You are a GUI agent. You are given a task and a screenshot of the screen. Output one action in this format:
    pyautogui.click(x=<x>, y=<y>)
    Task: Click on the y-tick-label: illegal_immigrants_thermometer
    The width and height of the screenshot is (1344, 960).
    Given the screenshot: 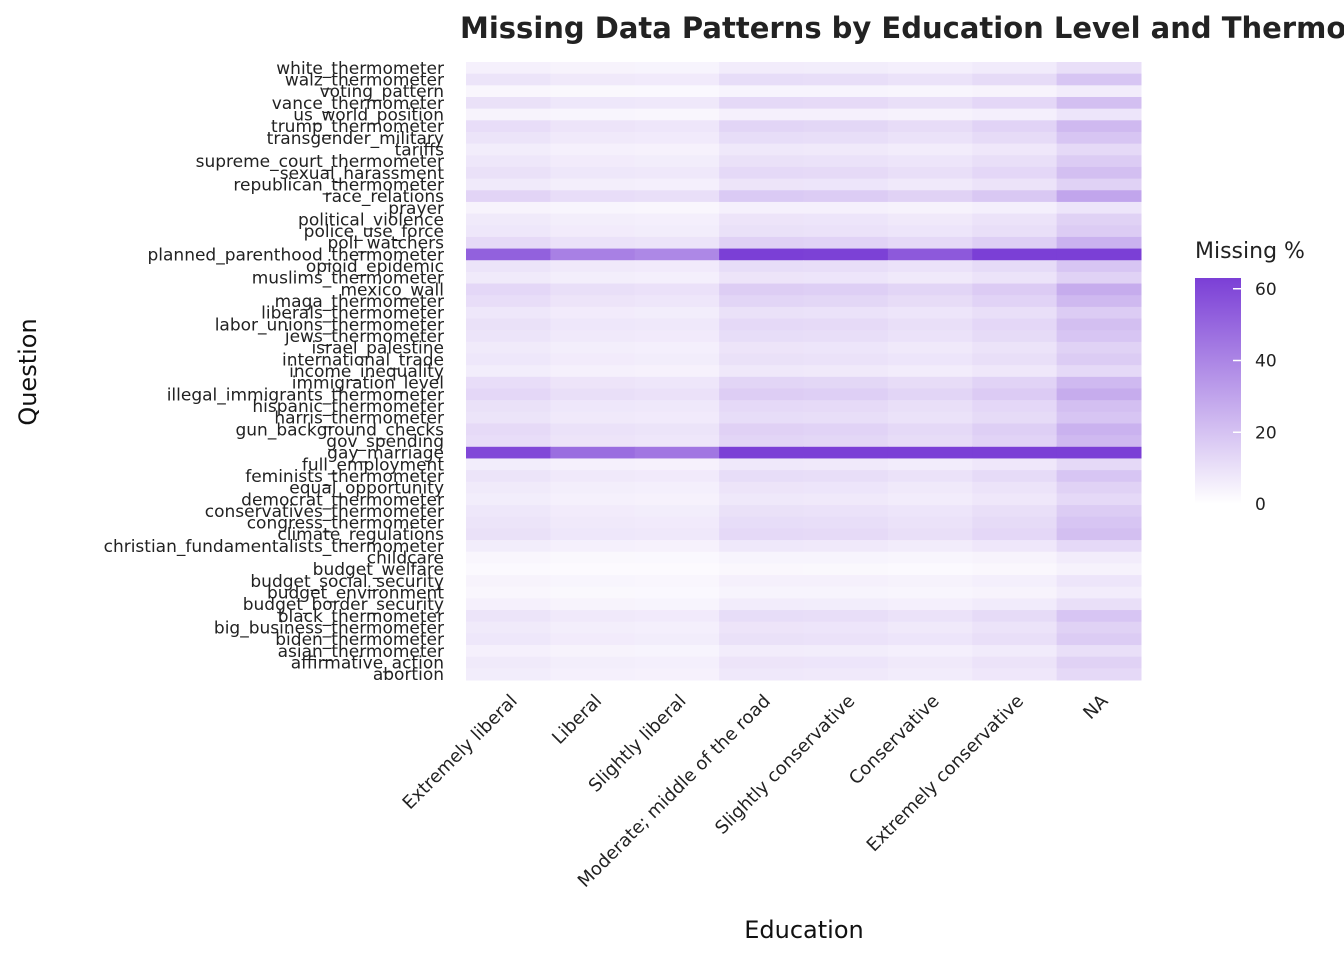 What is the action you would take?
    pyautogui.click(x=305, y=395)
    